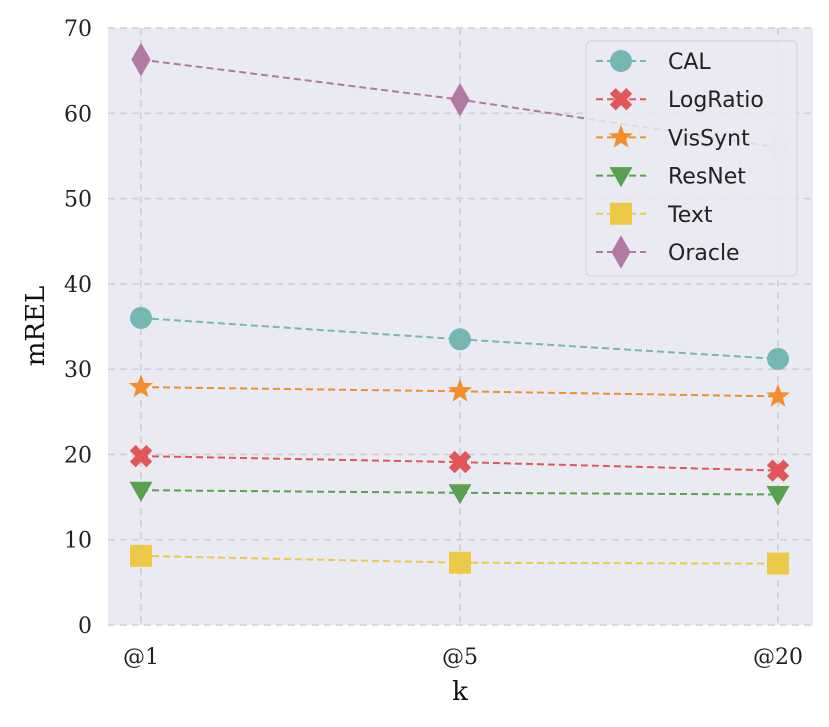 This screenshot has width=829, height=727. Describe the element at coordinates (716, 100) in the screenshot. I see `legend-label: LogRatio` at that location.